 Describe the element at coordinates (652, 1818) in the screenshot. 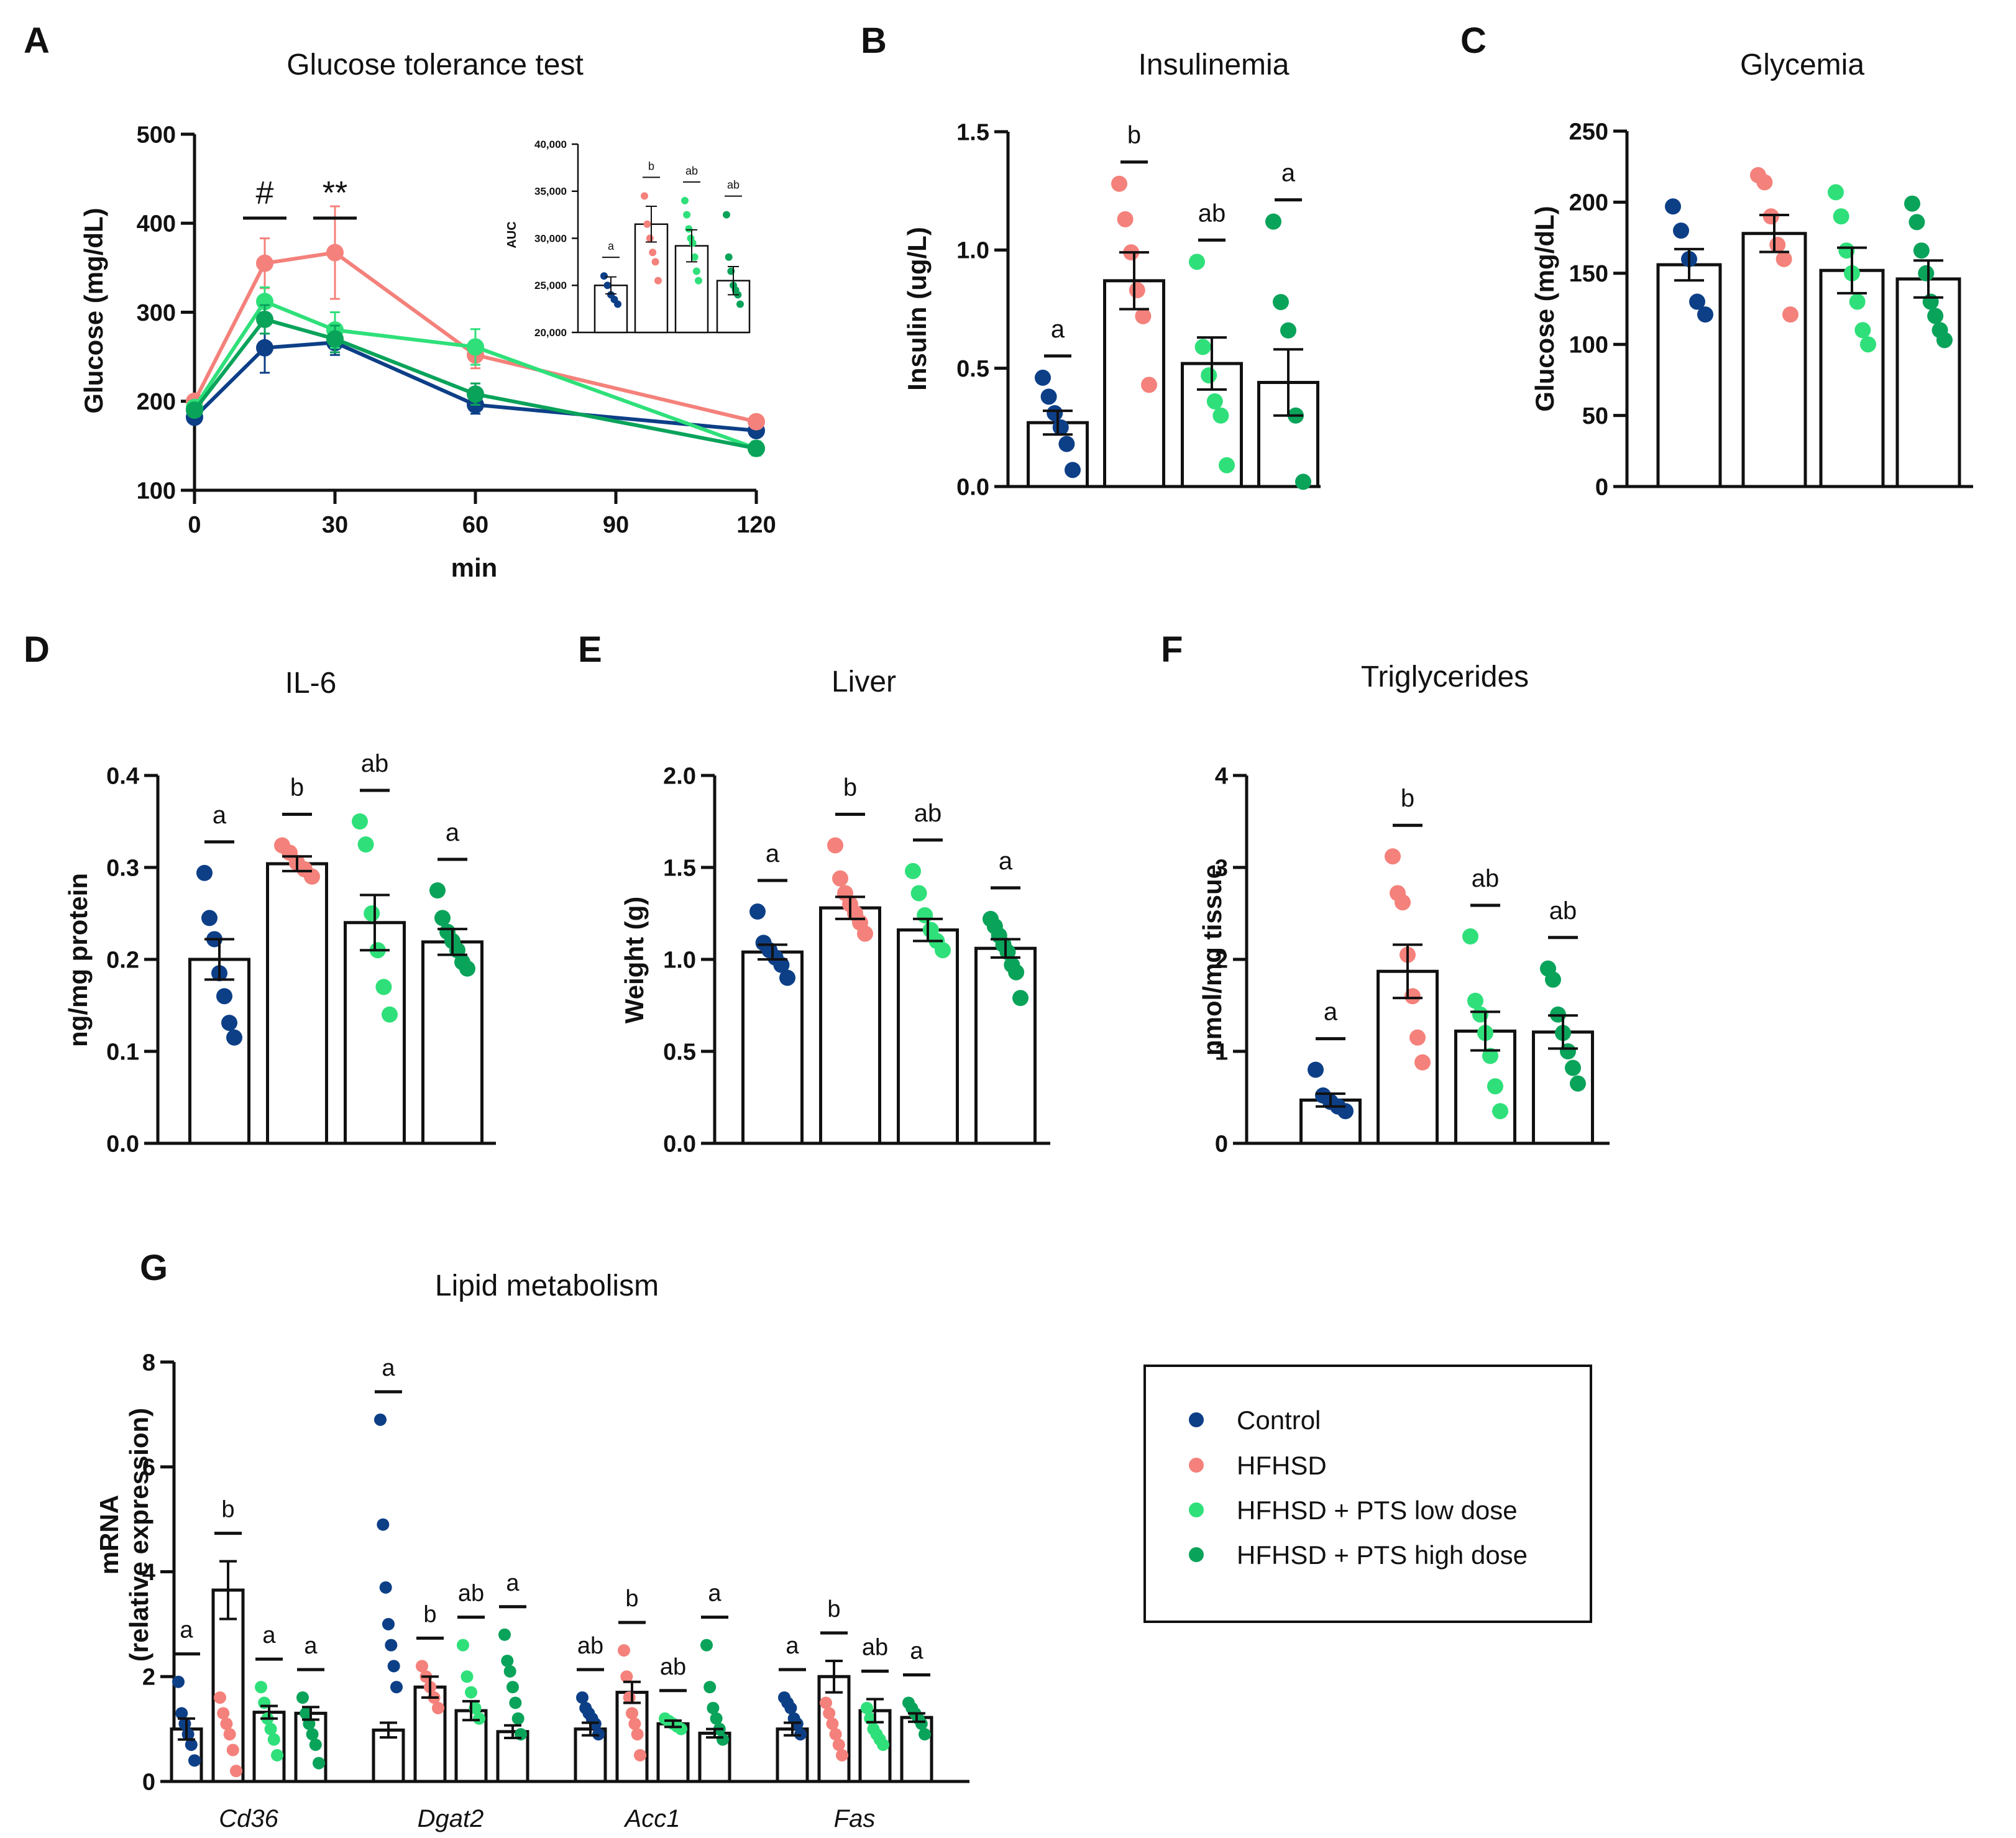

I see `x-tick-label-acc1: Acc1` at that location.